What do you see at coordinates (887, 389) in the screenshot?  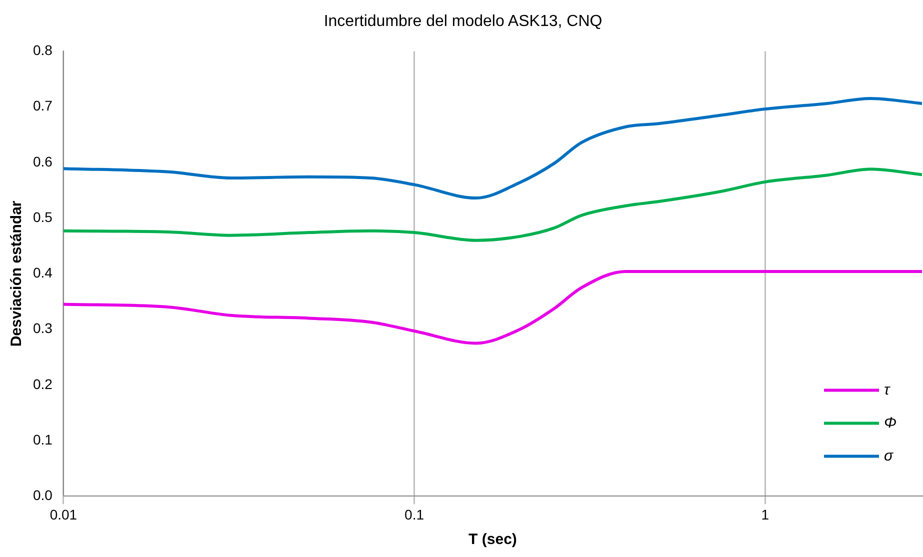 I see `legend-label: τ` at bounding box center [887, 389].